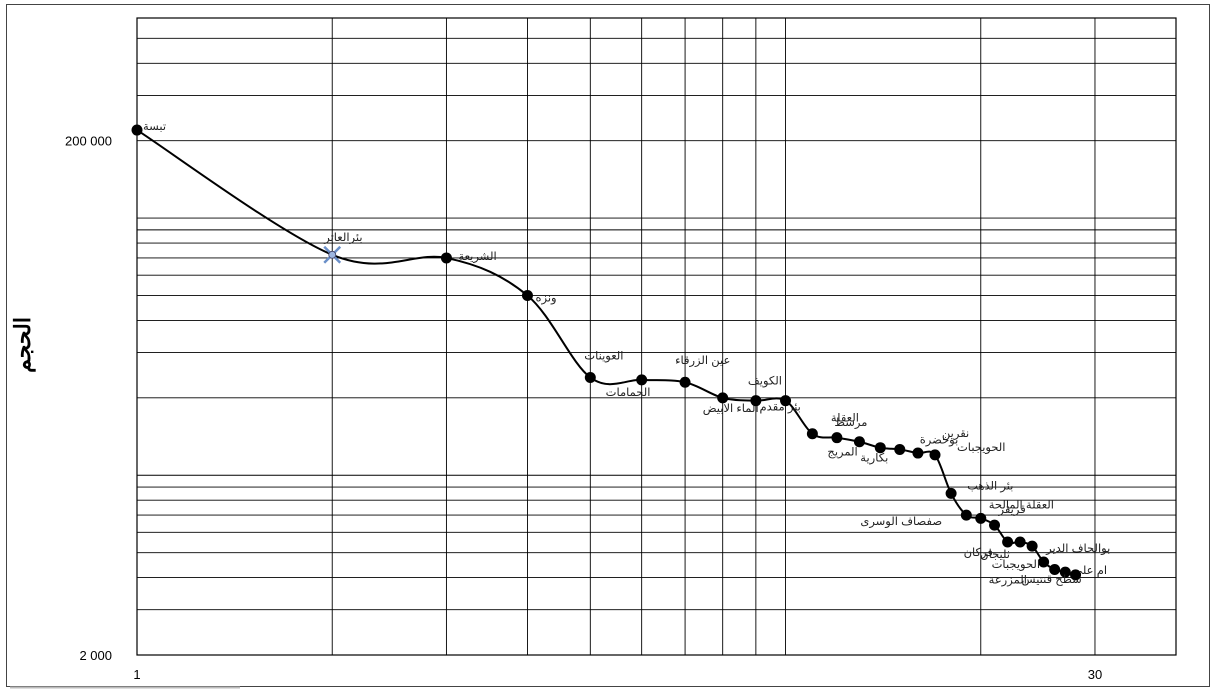  I want to click on data-label: العوينات, so click(603, 356).